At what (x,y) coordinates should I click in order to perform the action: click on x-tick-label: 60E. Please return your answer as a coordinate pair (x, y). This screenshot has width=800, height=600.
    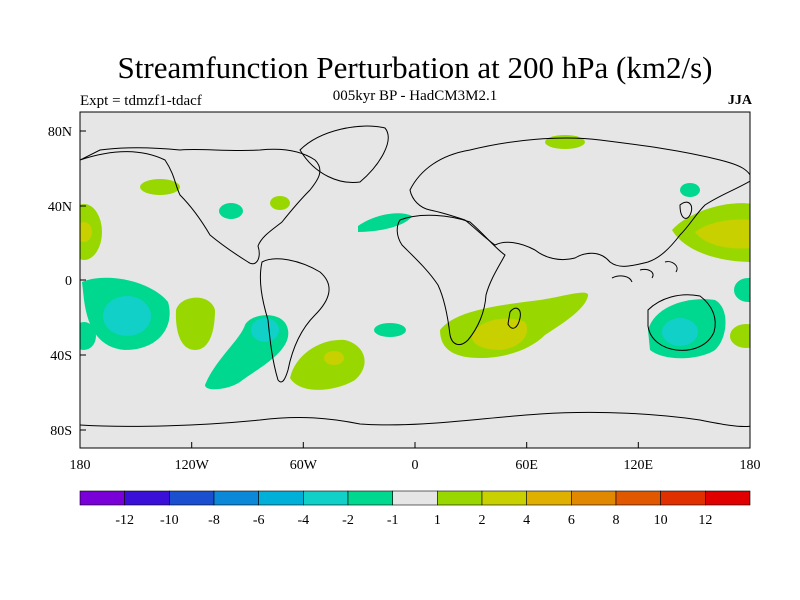
    Looking at the image, I should click on (526, 465).